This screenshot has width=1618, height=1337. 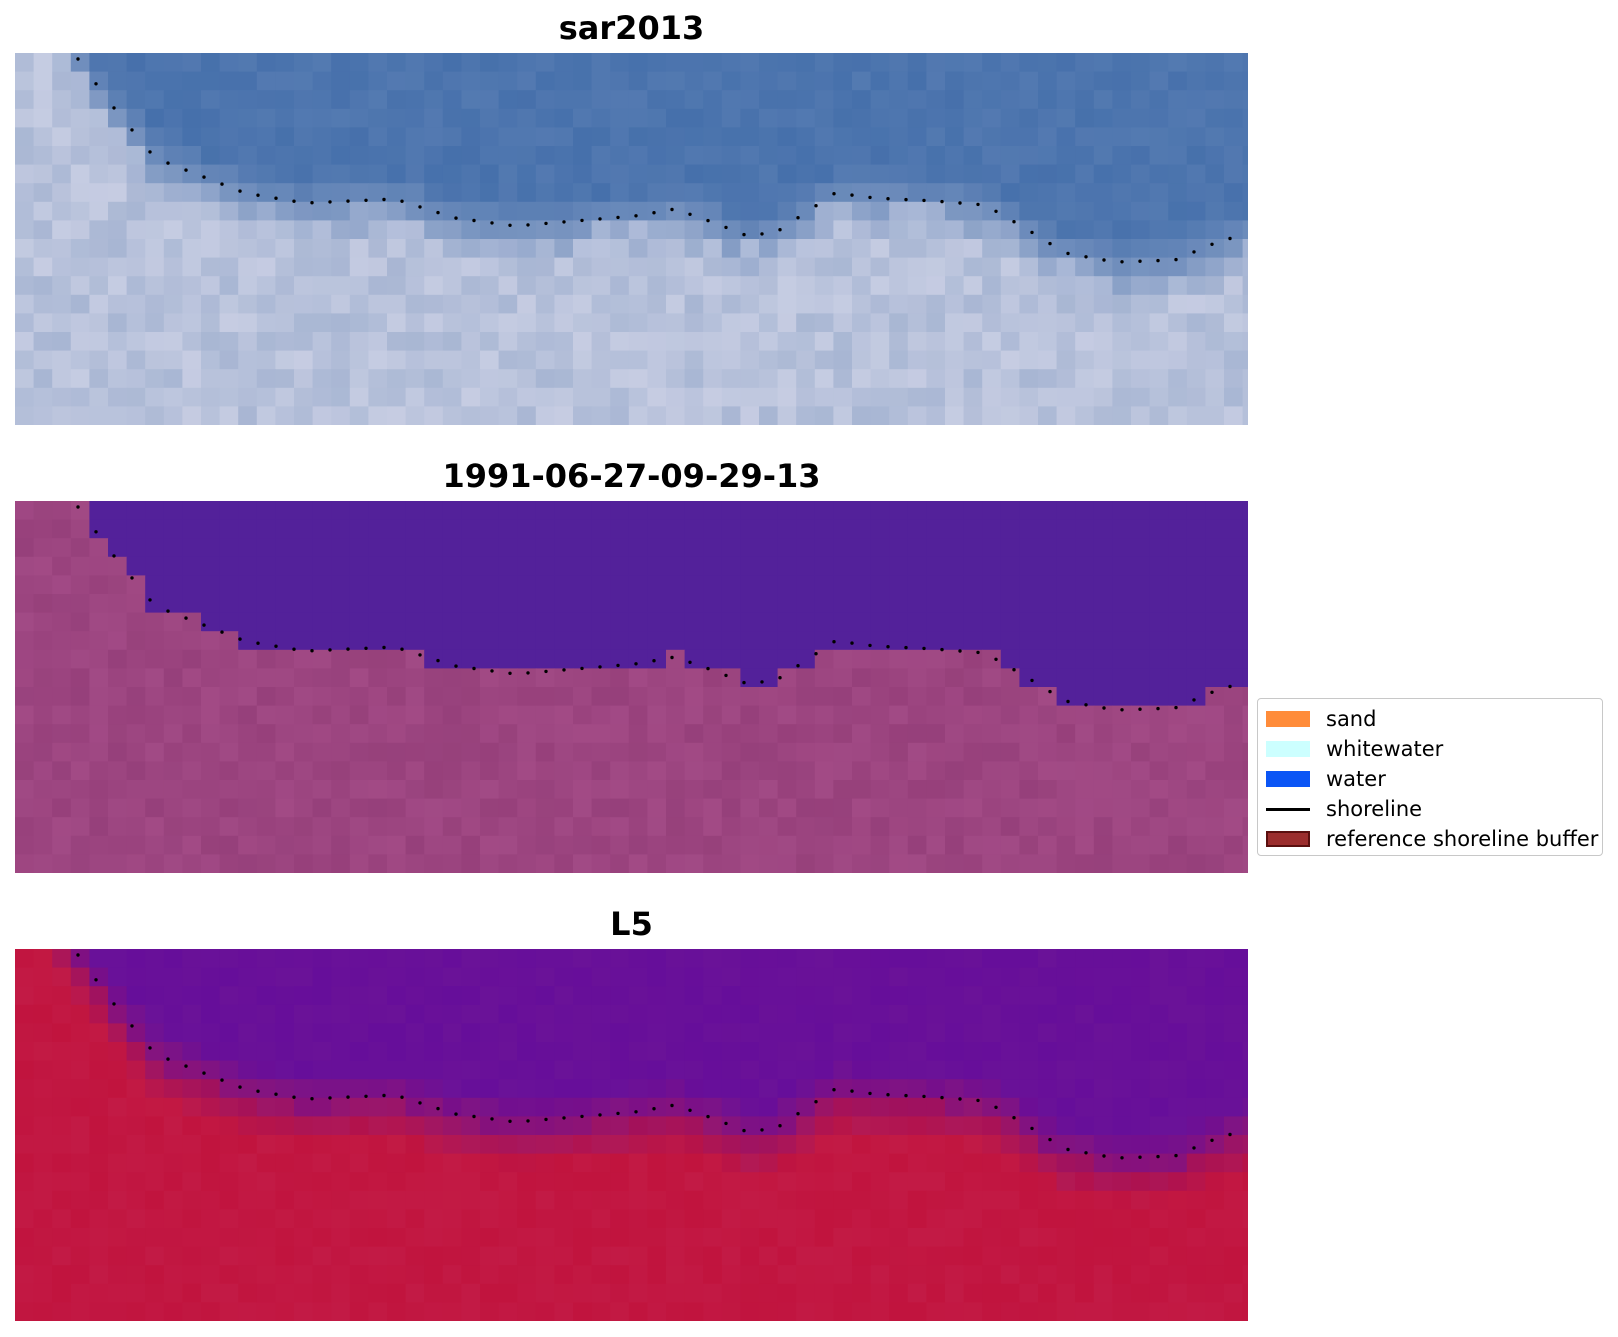 What do you see at coordinates (1351, 719) in the screenshot?
I see `legend-label: sand` at bounding box center [1351, 719].